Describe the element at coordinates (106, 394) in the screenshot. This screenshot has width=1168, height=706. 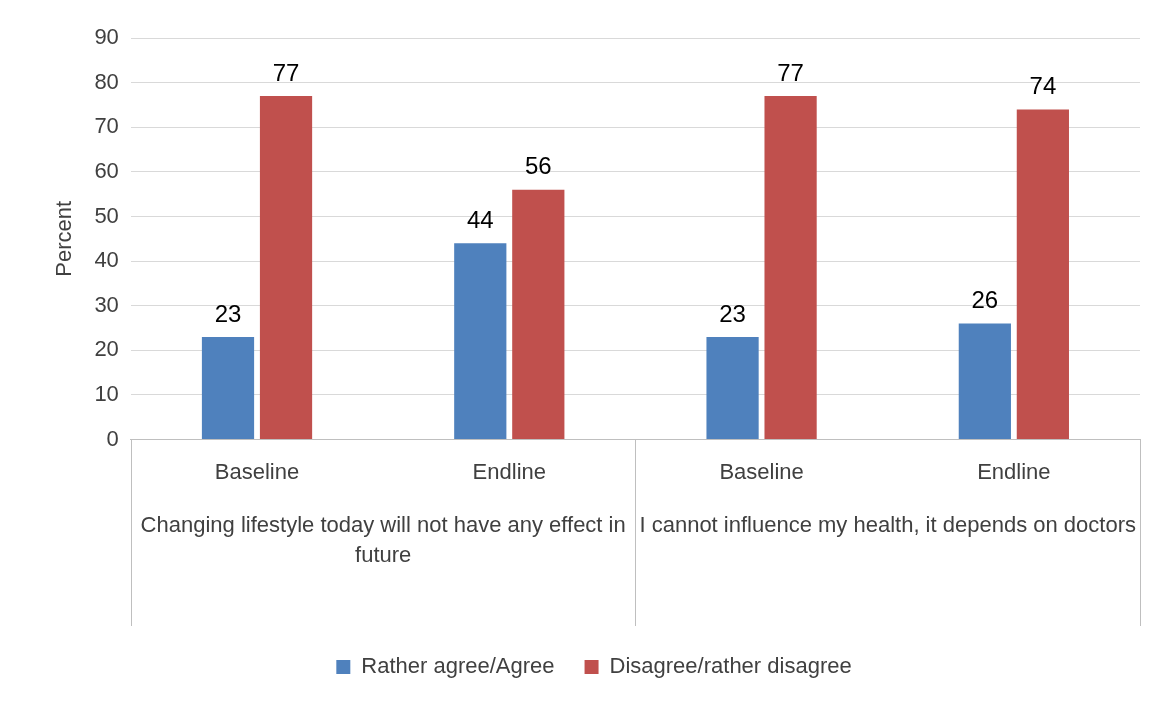
I see `y-tick-label: 10` at that location.